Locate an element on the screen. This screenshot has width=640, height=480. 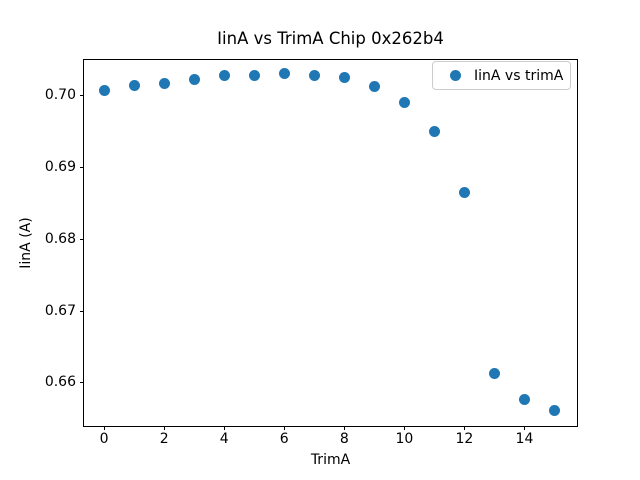
x-axis-label: TrimA is located at coordinates (330, 460).